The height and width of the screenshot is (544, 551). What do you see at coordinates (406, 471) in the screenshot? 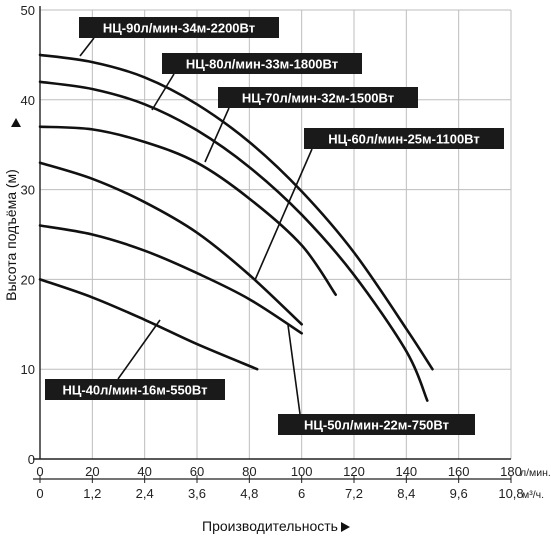
I see `x-tick-label-lmin: 140` at bounding box center [406, 471].